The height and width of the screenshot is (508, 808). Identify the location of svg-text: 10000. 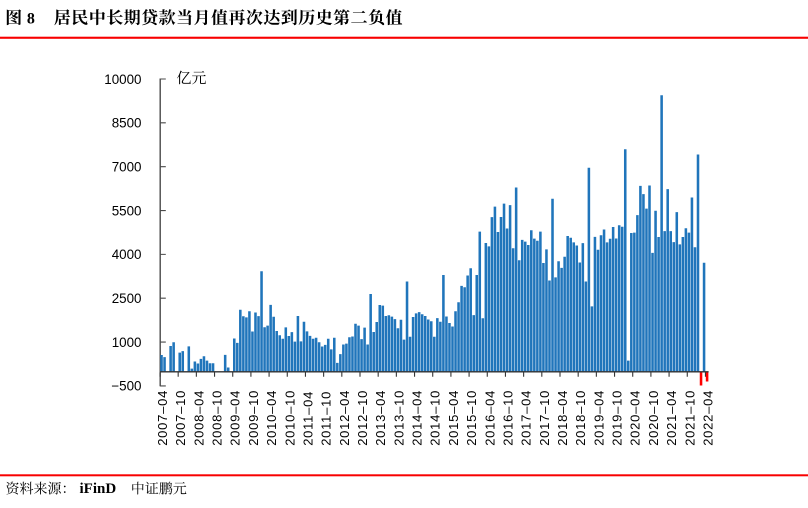
(122, 79).